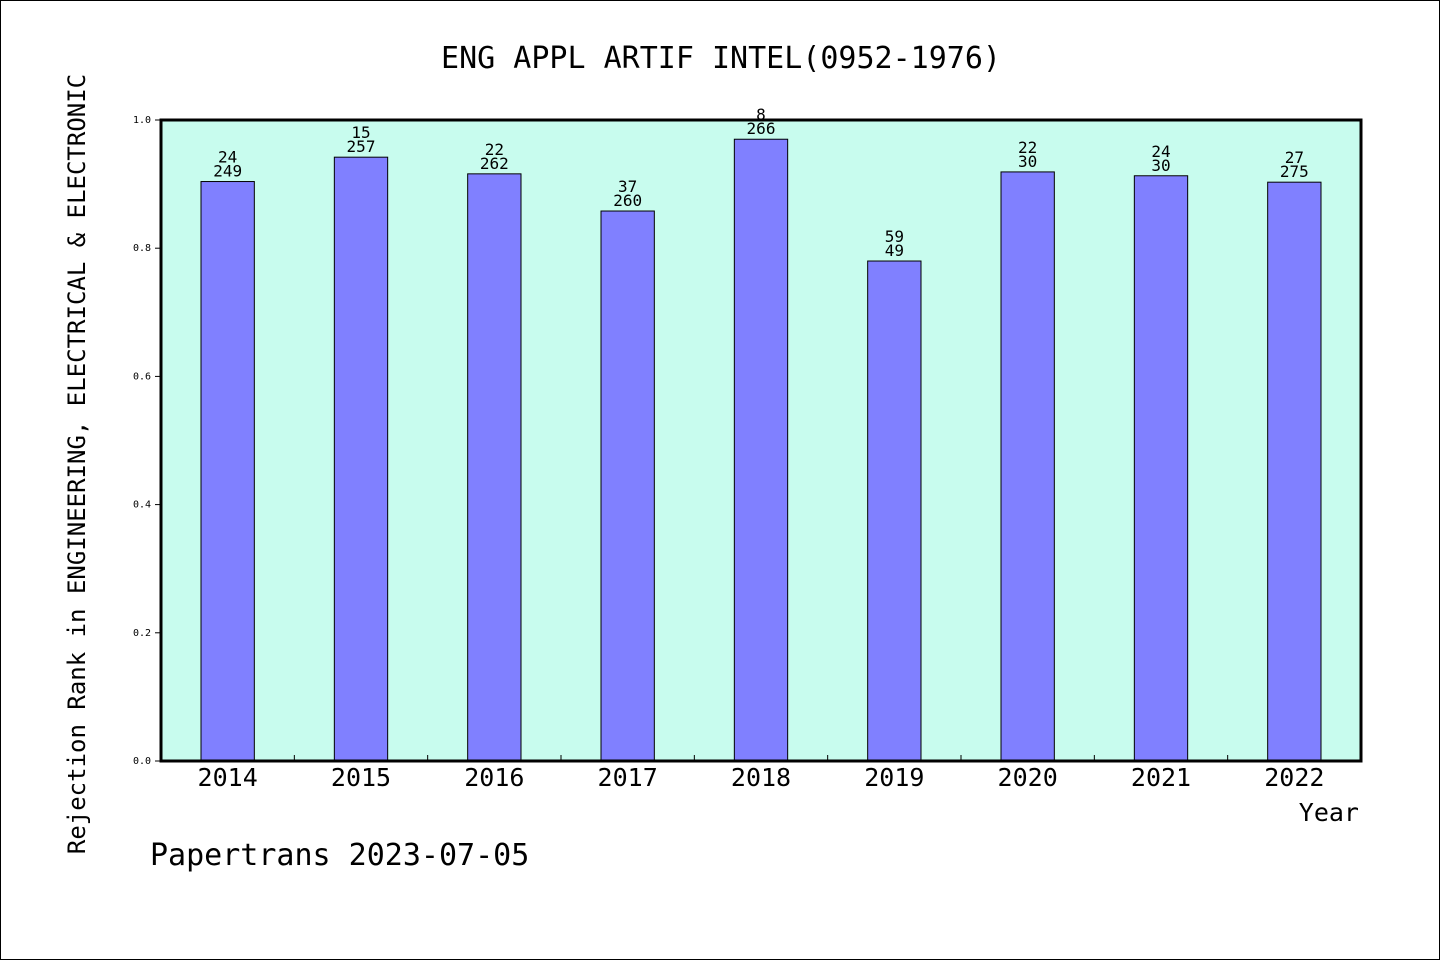 The image size is (1440, 963). What do you see at coordinates (339, 855) in the screenshot?
I see `footer-credit: Papertrans 2023-07-05` at bounding box center [339, 855].